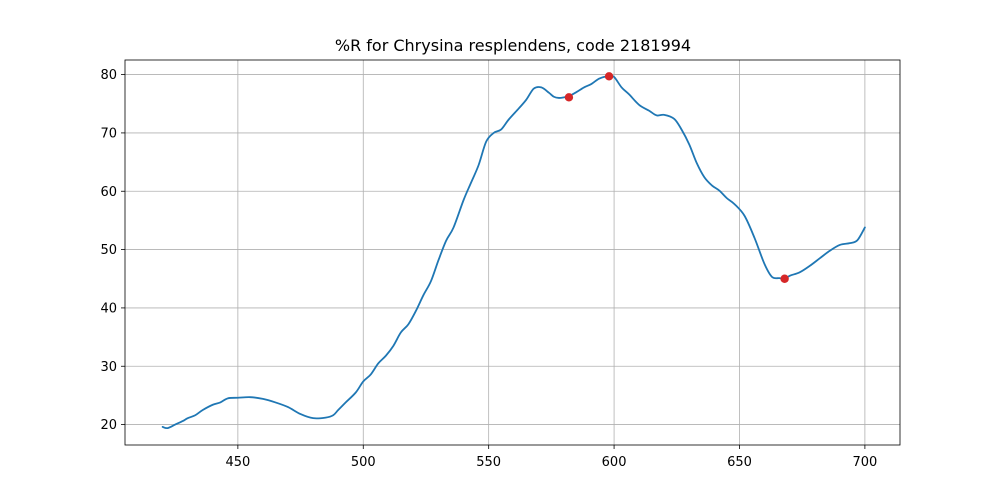 This screenshot has width=1000, height=500. I want to click on y-tick-label: 60, so click(108, 192).